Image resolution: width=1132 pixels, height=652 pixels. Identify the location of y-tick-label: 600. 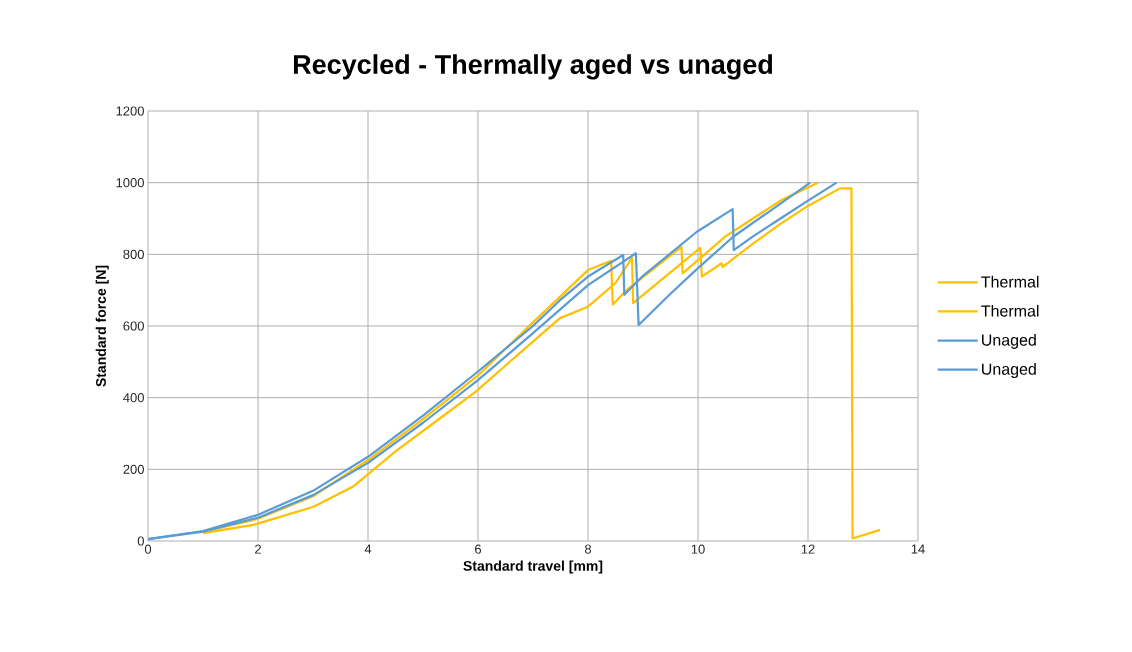
(133, 326).